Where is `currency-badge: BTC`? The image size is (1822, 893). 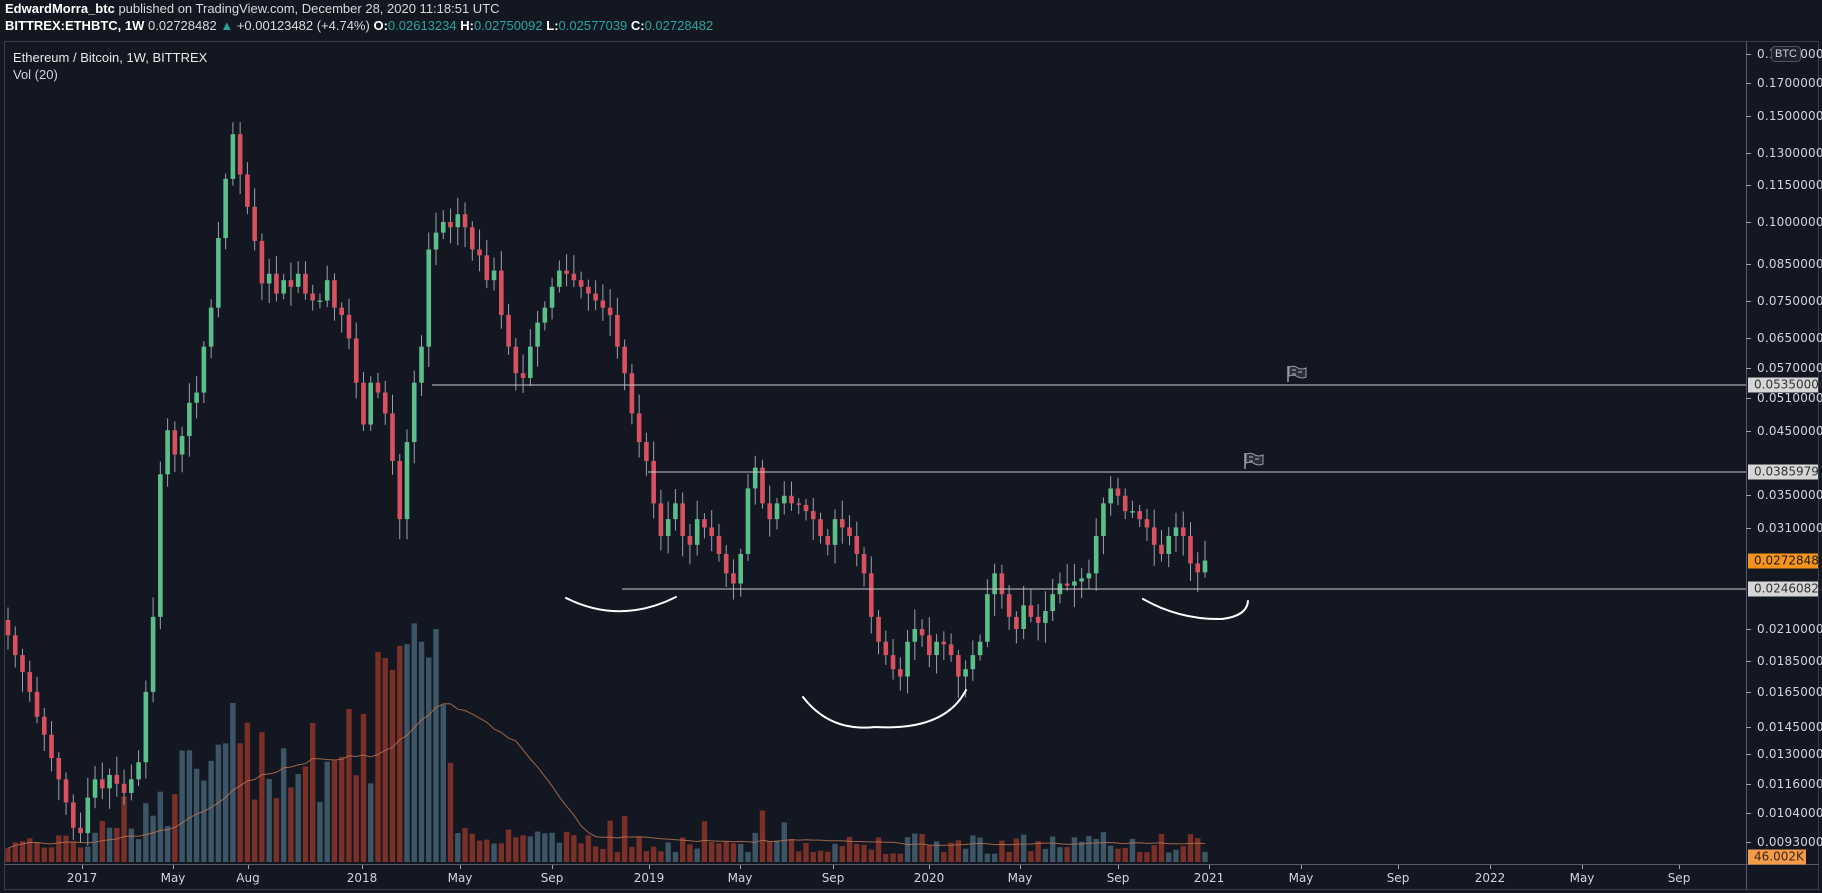
currency-badge: BTC is located at coordinates (1786, 54).